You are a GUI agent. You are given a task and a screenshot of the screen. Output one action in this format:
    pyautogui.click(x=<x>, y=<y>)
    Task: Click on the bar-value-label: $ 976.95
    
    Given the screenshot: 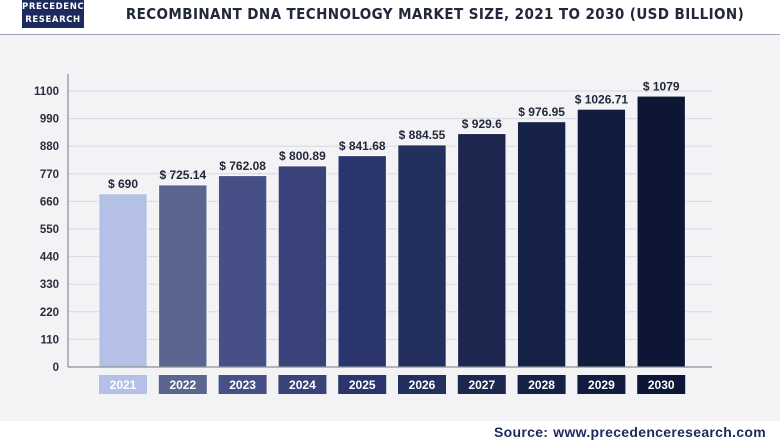 What is the action you would take?
    pyautogui.click(x=541, y=112)
    